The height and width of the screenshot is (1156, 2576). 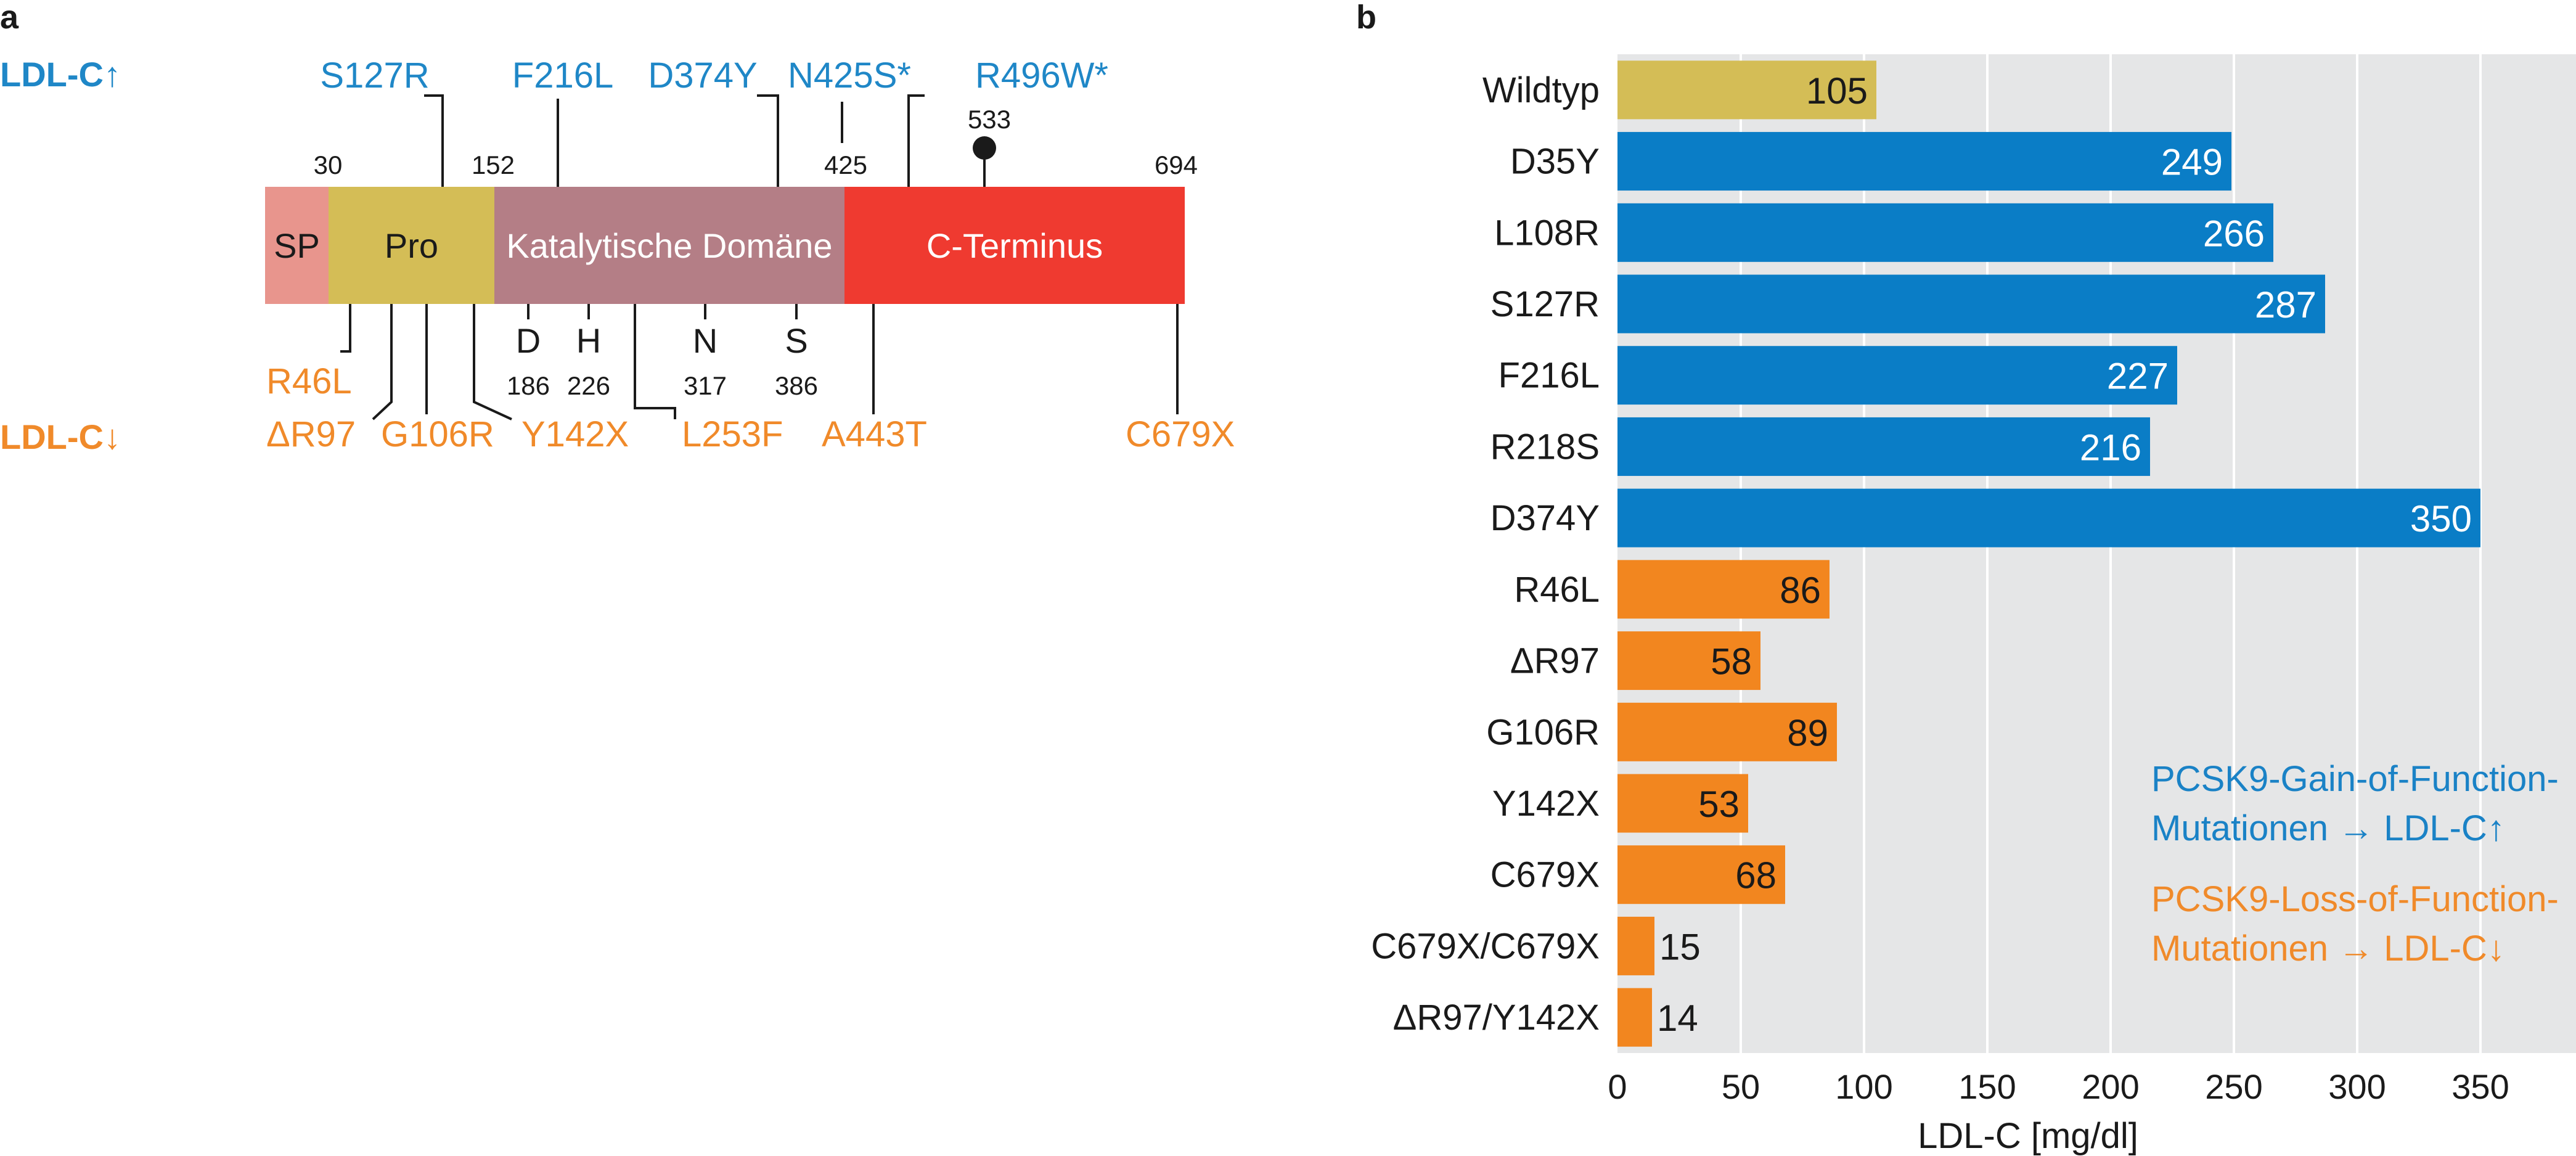 What do you see at coordinates (1837, 91) in the screenshot?
I see `bar-value-label: 105` at bounding box center [1837, 91].